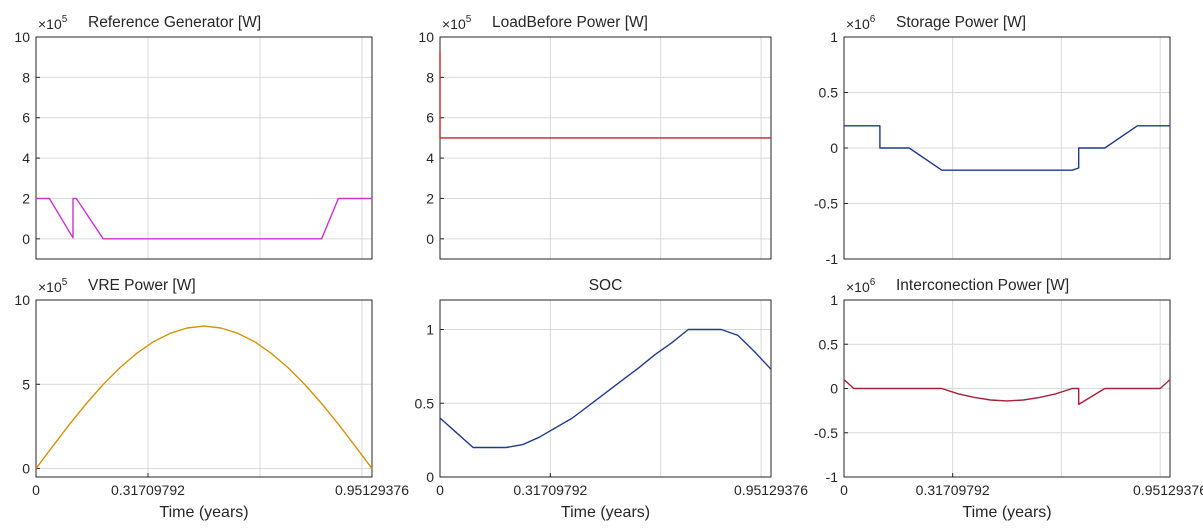 This screenshot has height=529, width=1203. Describe the element at coordinates (570, 22) in the screenshot. I see `chart-title: LoadBefore Power [W]` at that location.